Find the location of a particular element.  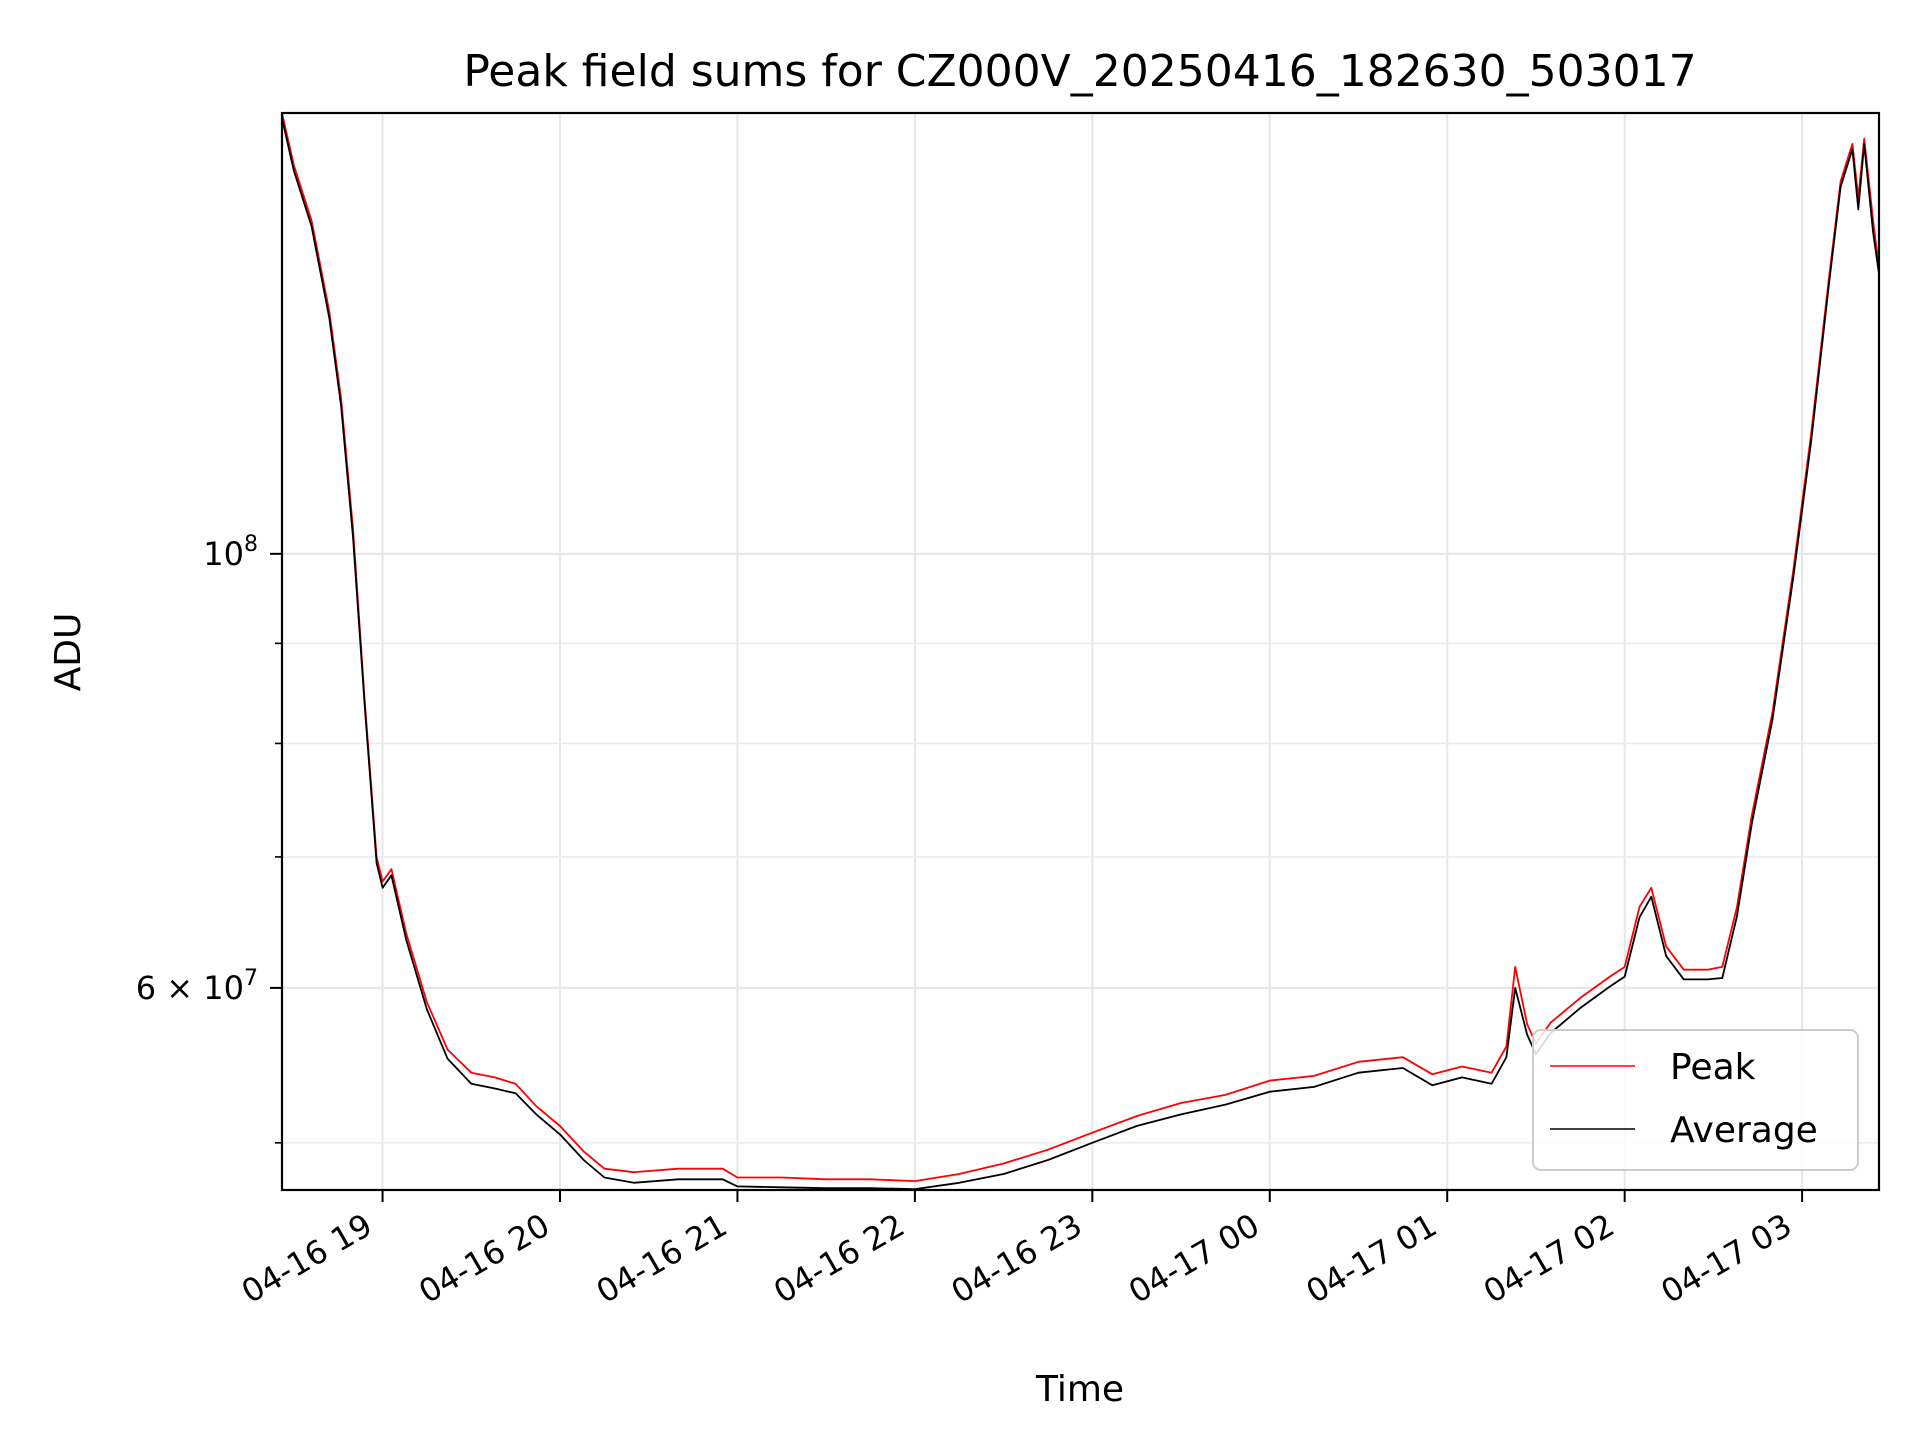

legend-box is located at coordinates (1695, 1100).